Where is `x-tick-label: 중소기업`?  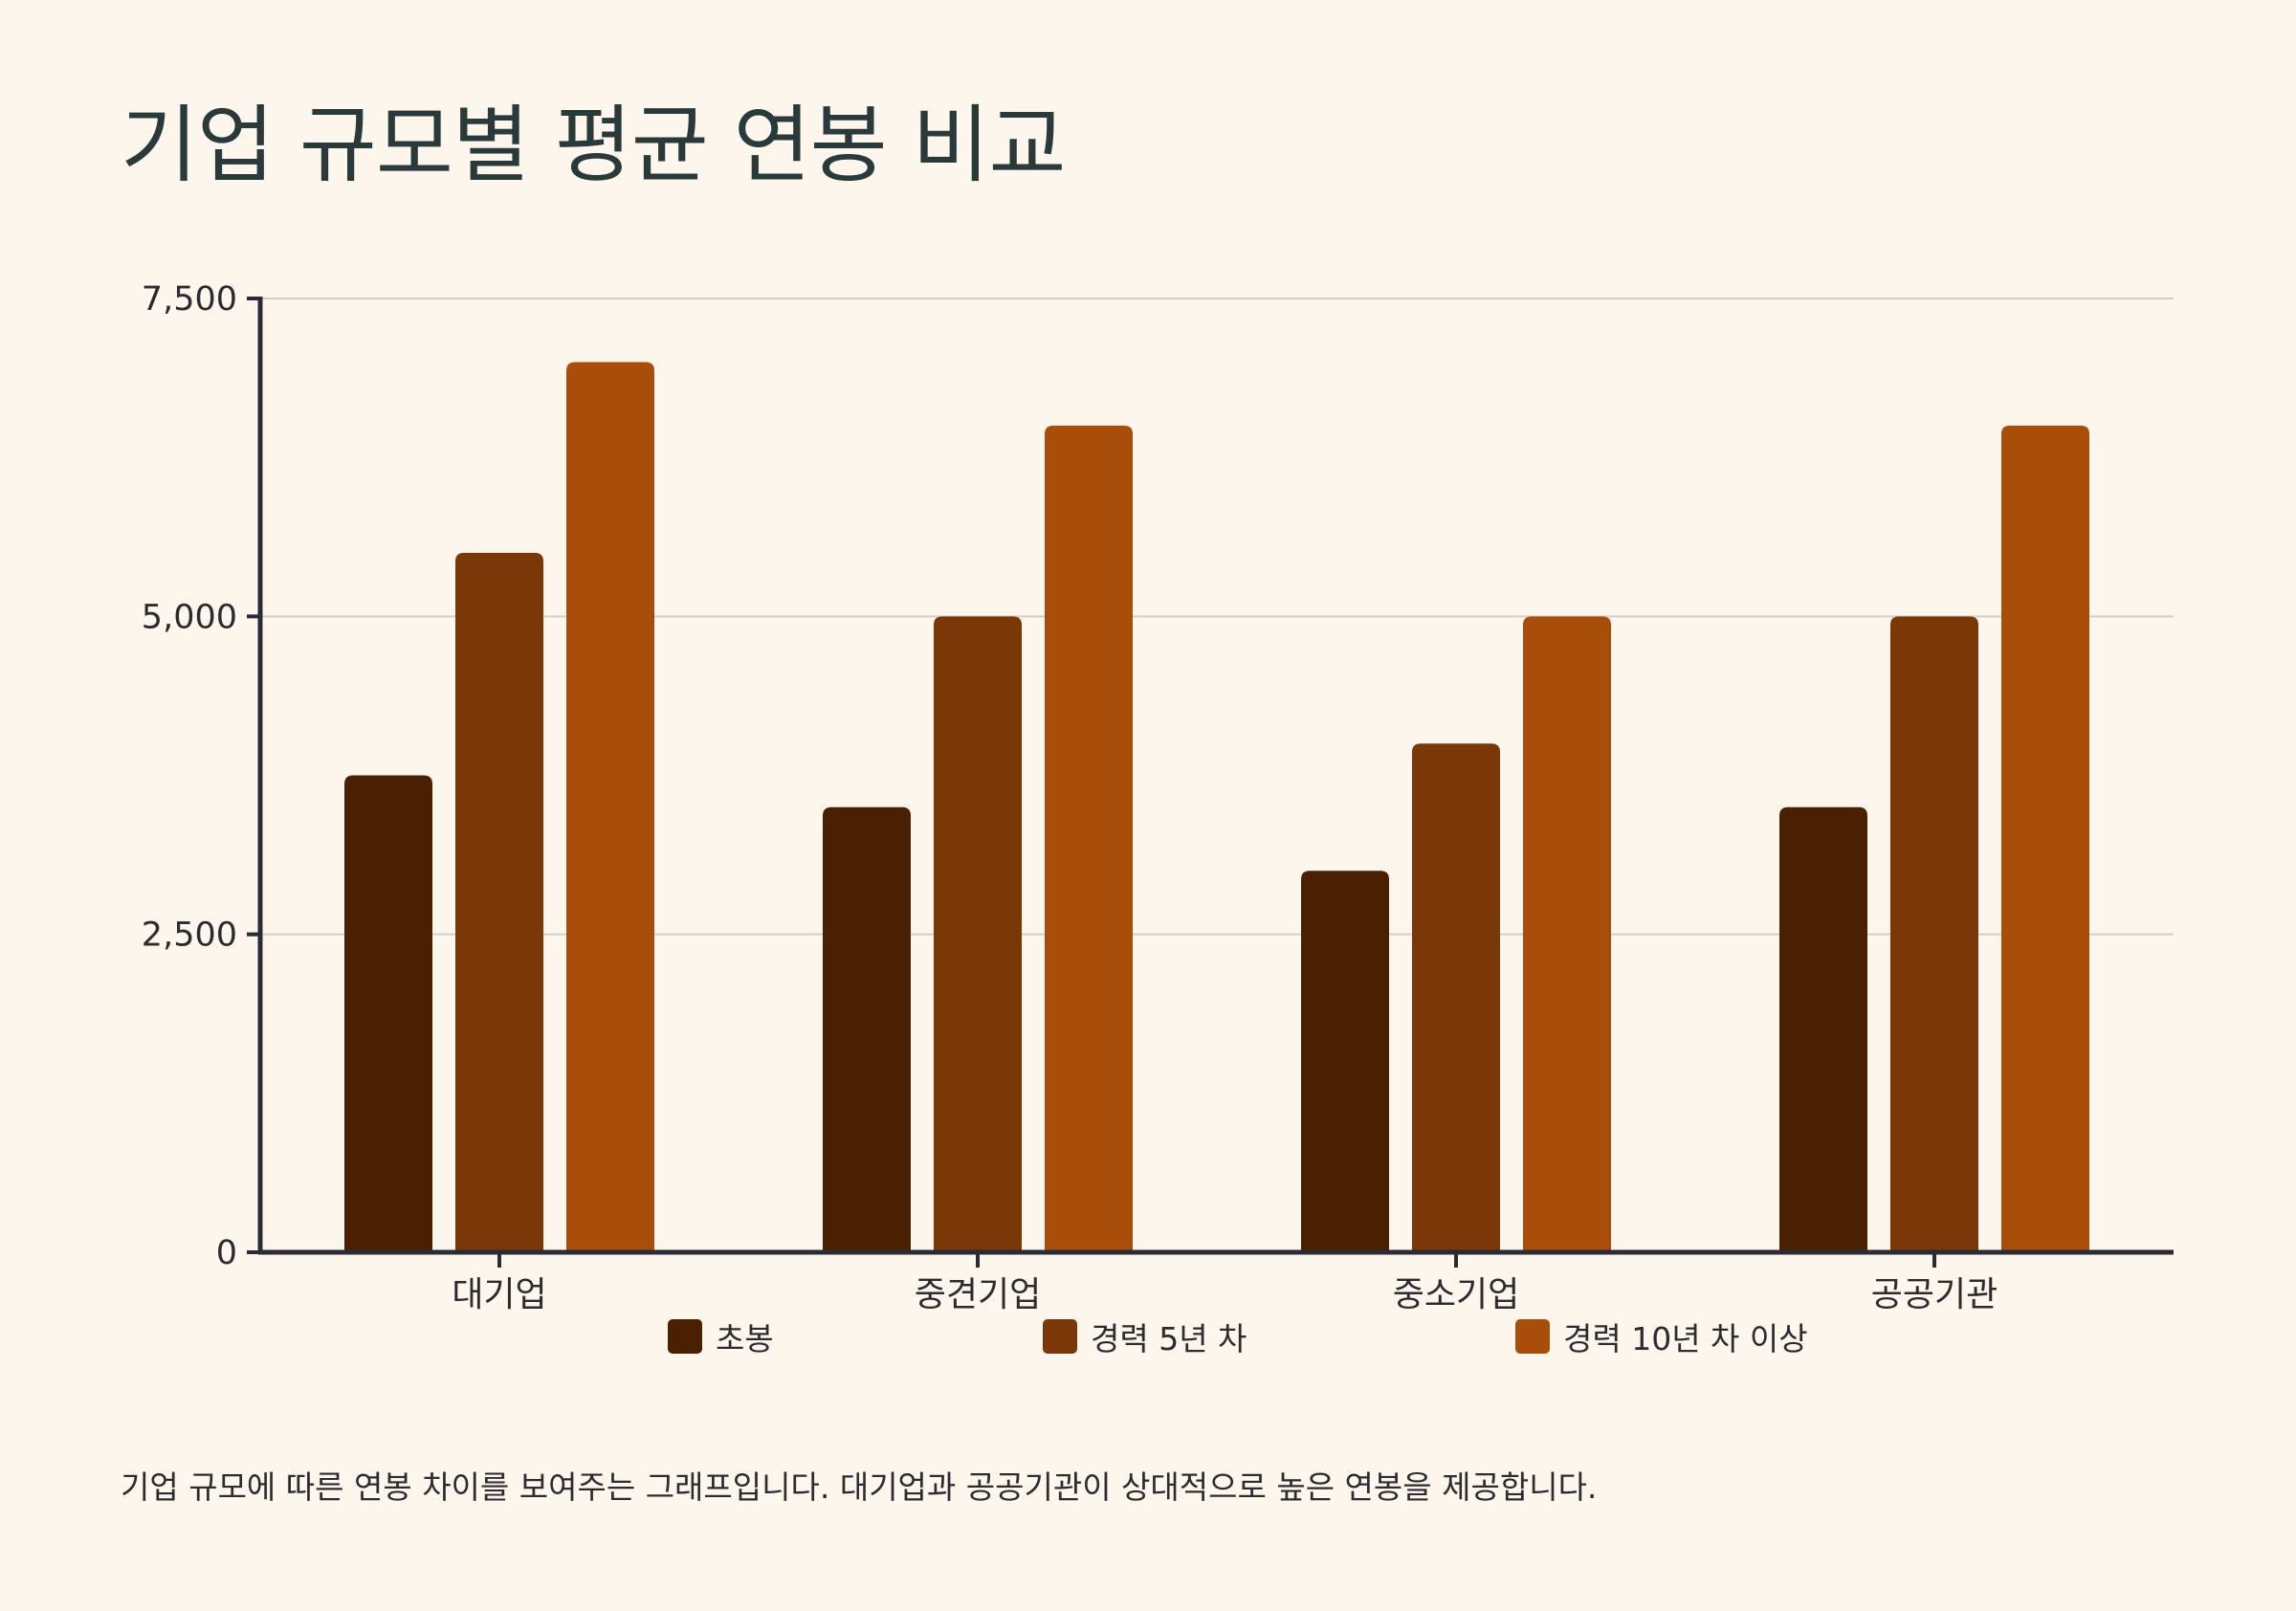
x-tick-label: 중소기업 is located at coordinates (1456, 1295).